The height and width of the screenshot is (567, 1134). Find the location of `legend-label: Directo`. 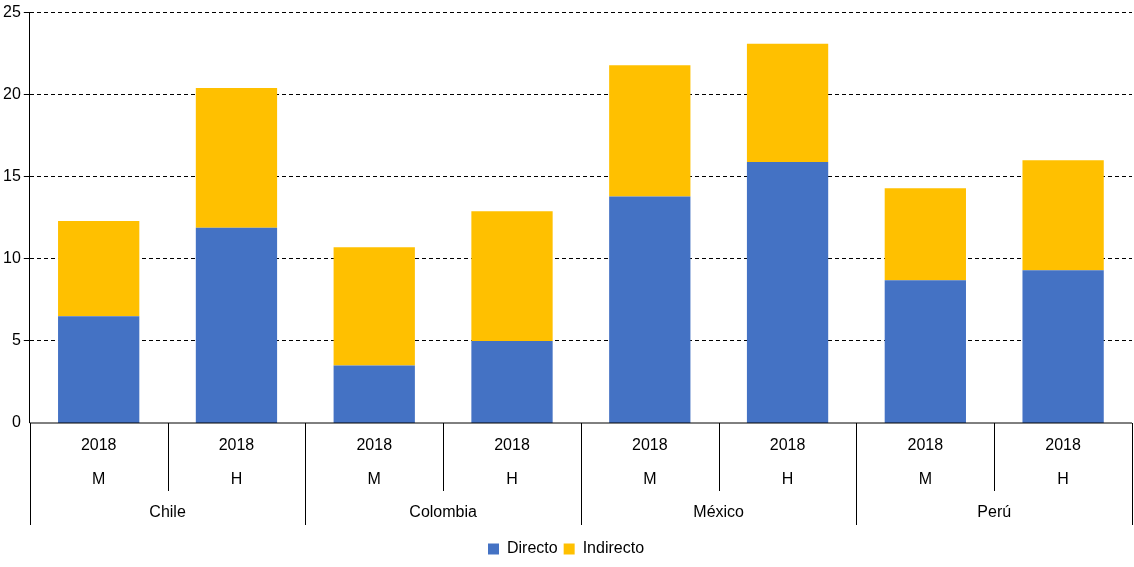

legend-label: Directo is located at coordinates (532, 548).